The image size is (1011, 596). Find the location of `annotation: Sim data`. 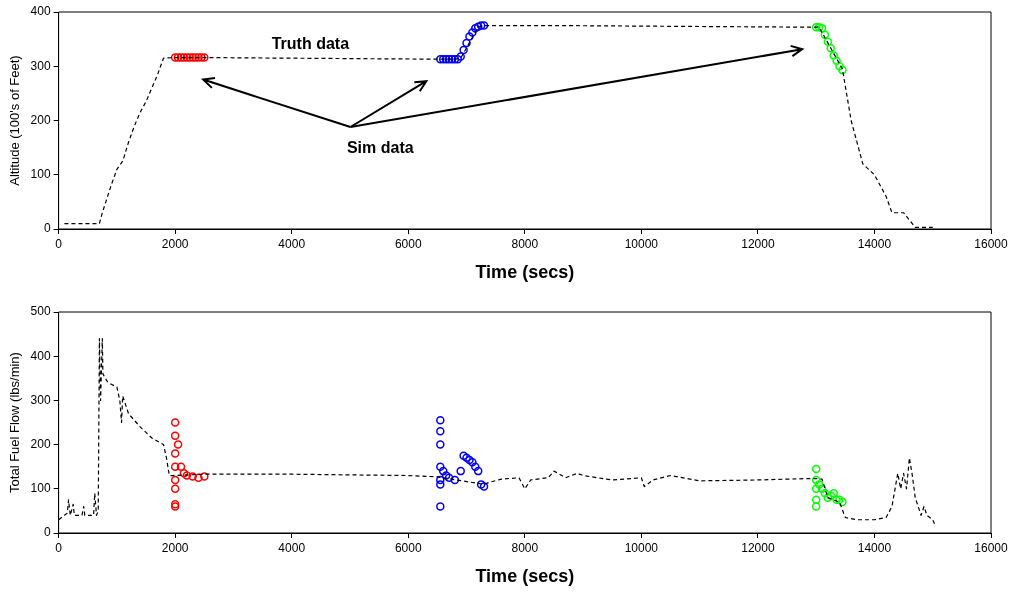

annotation: Sim data is located at coordinates (380, 148).